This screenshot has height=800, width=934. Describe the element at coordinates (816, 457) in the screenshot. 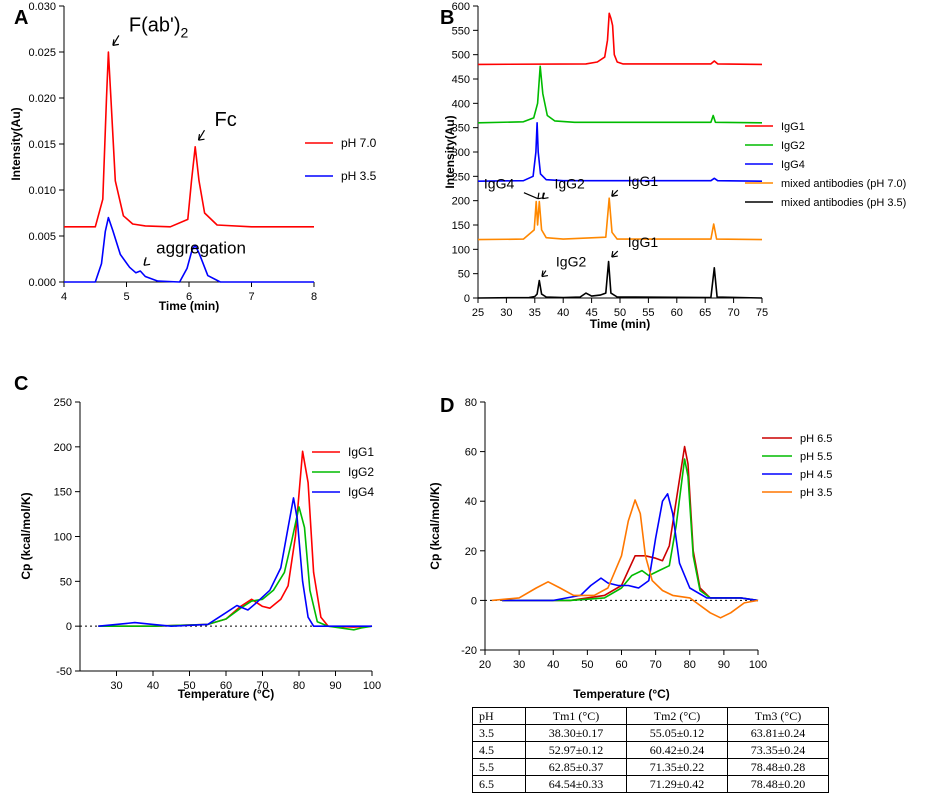

I see `legend-label: pH 5.5` at that location.